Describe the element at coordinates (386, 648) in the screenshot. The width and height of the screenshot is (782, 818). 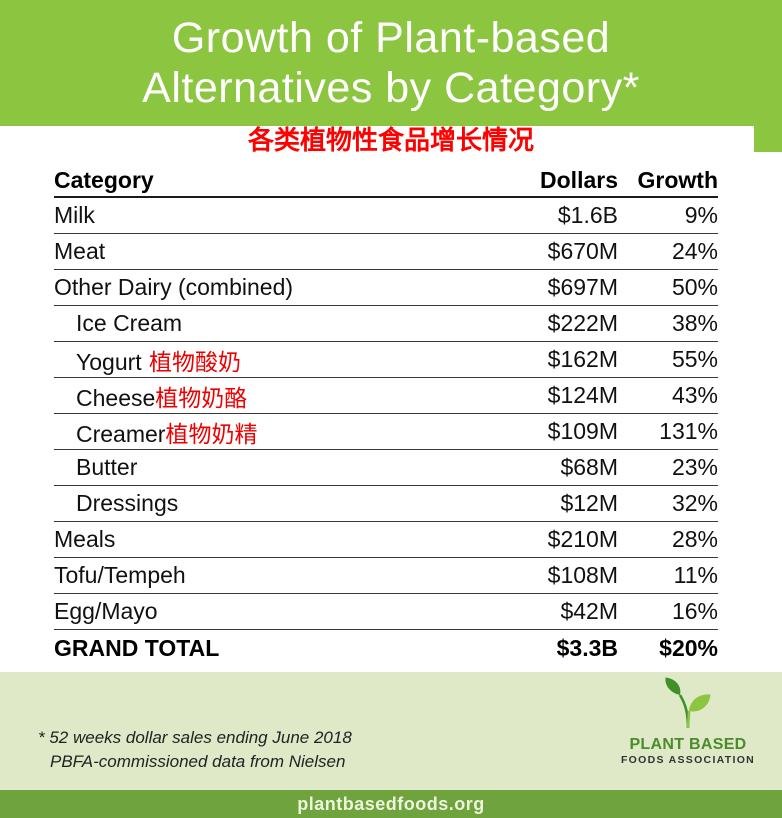
I see `table-row-grand-total: GRAND TOTAL $3.3B $20%` at that location.